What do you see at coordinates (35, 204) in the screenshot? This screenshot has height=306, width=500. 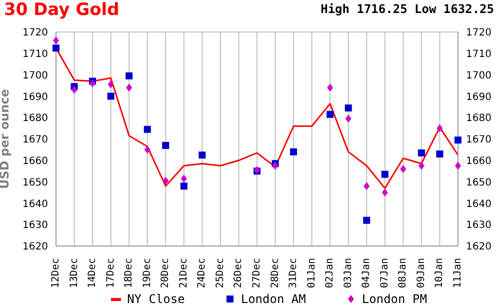 I see `y-tick-label: 1640` at bounding box center [35, 204].